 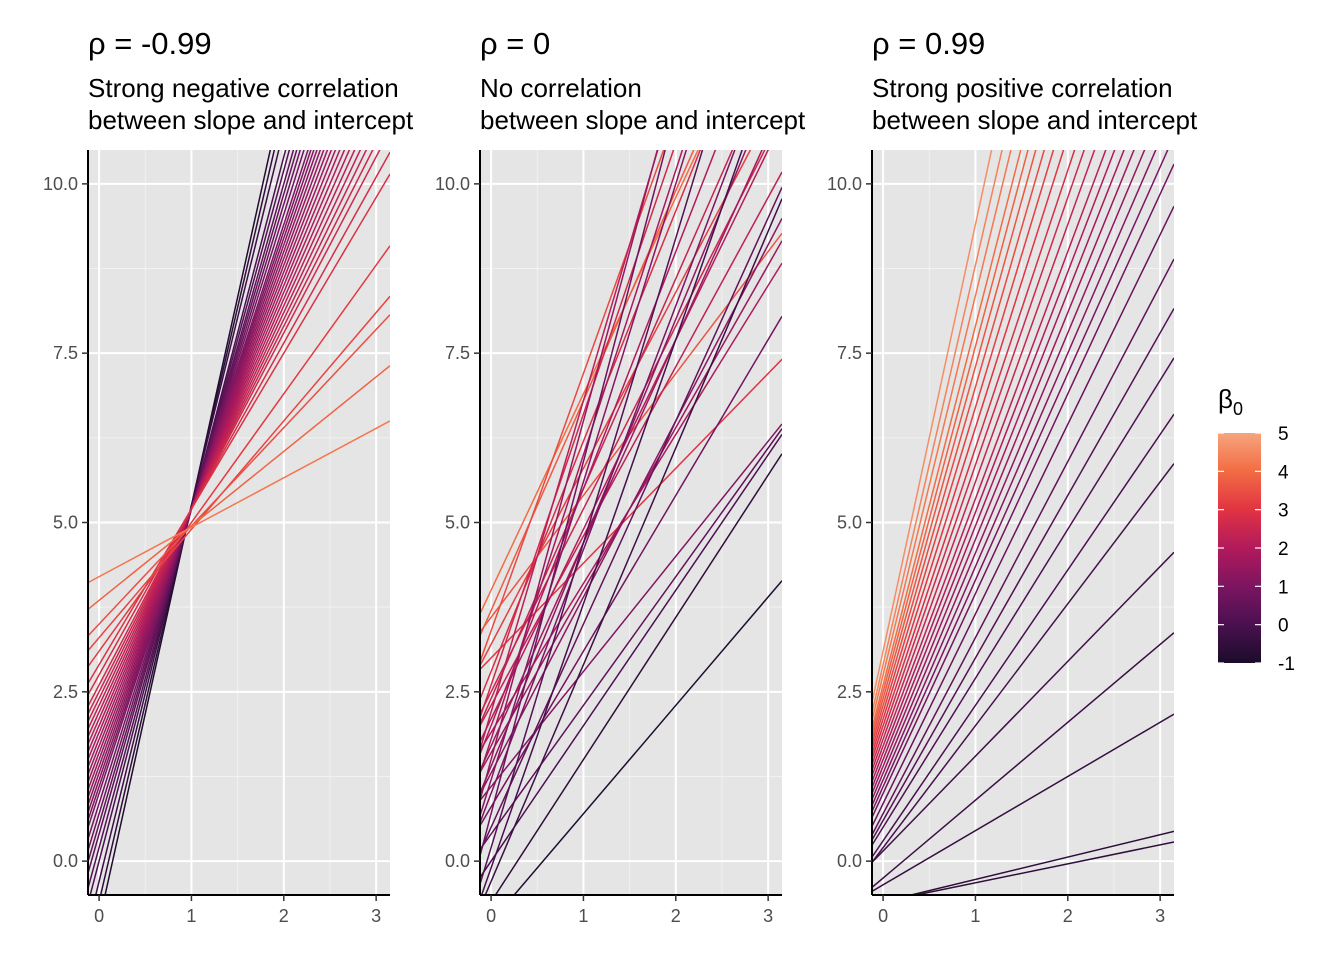 I want to click on panel-subtitle-line: Strong negative correlation, so click(x=243, y=88).